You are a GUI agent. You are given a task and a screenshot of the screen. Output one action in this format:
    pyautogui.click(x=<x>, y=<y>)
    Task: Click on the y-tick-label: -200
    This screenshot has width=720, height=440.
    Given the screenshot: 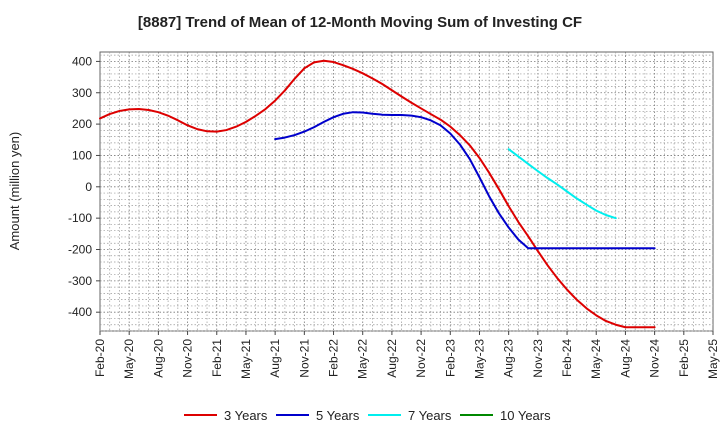 What is the action you would take?
    pyautogui.click(x=80, y=249)
    